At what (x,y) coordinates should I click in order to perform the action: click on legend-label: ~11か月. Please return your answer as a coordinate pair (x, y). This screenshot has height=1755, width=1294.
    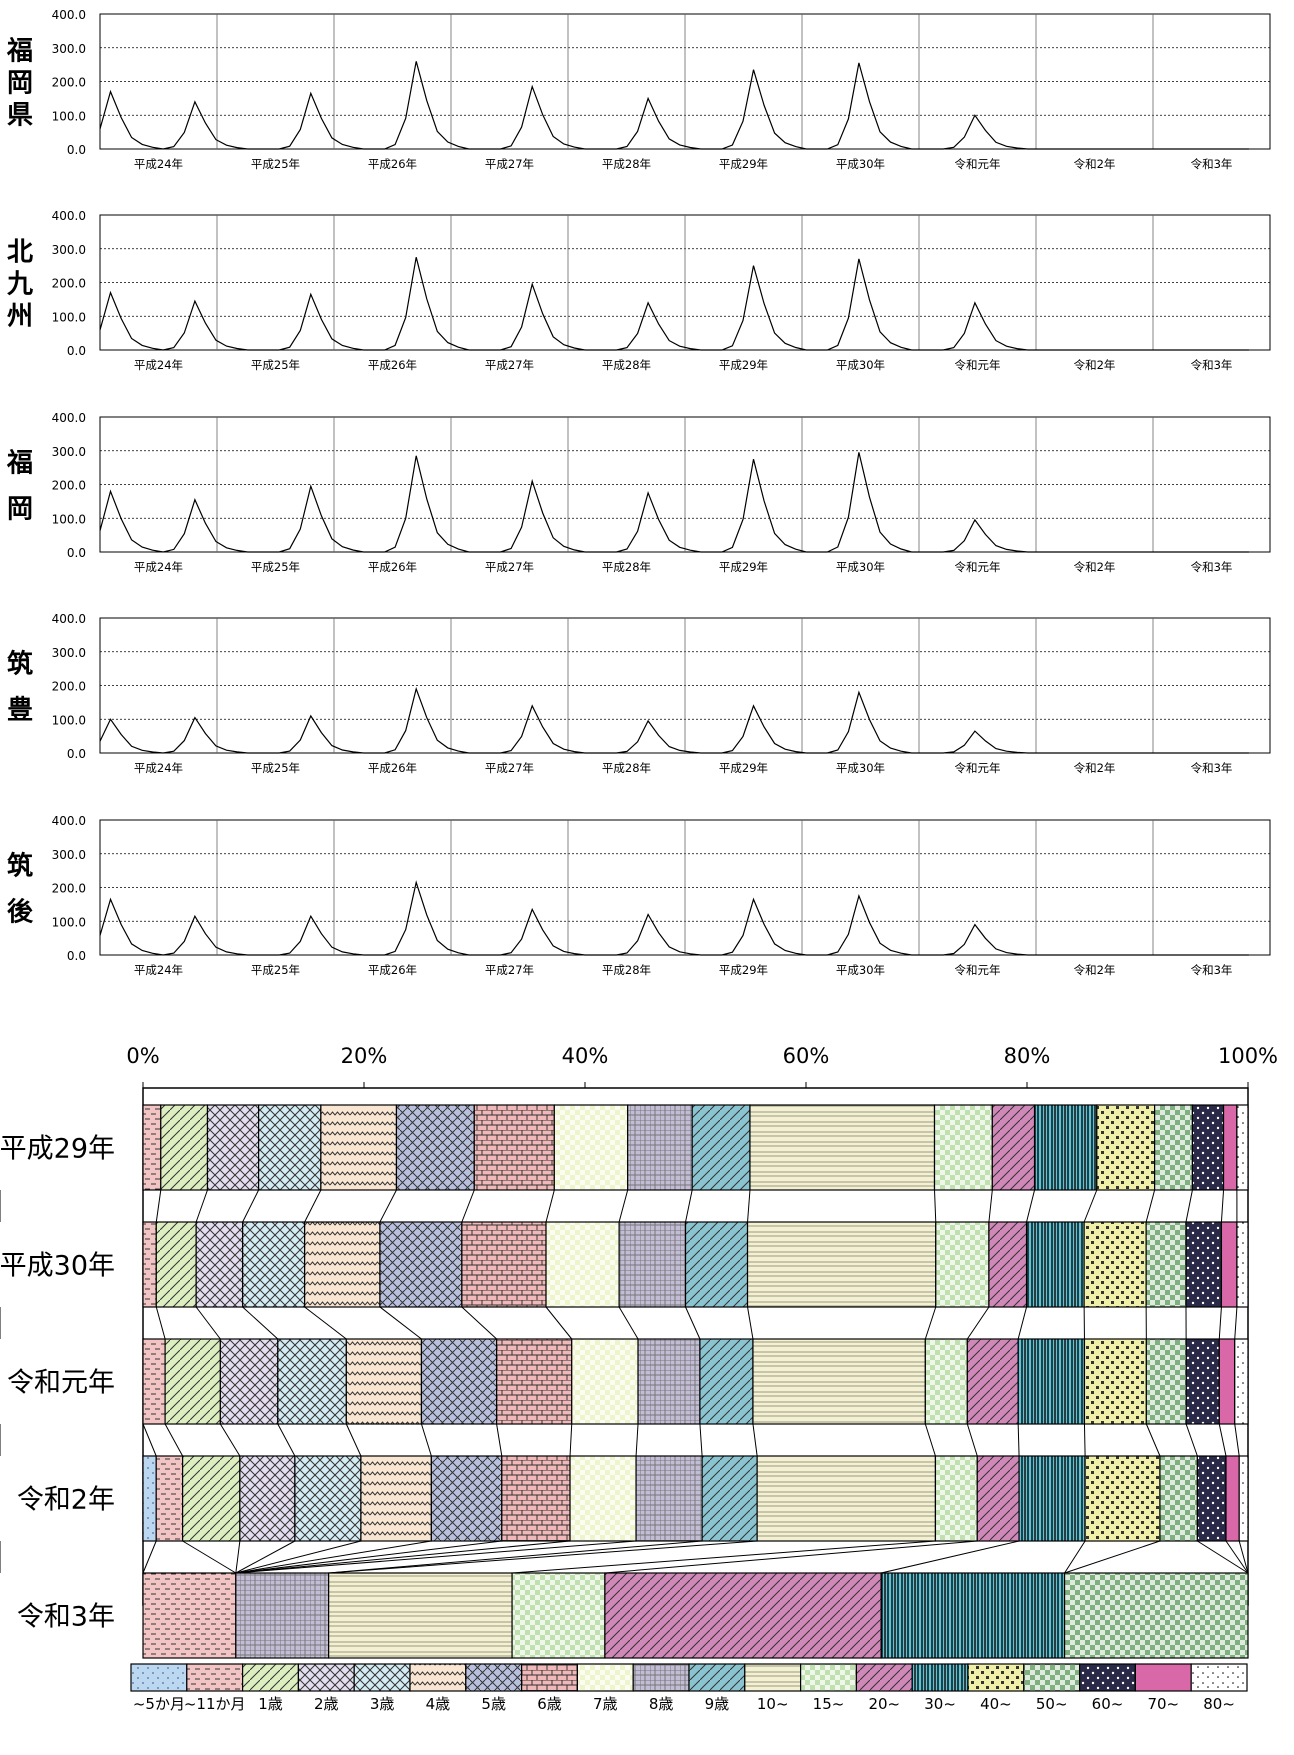
    Looking at the image, I should click on (215, 1704).